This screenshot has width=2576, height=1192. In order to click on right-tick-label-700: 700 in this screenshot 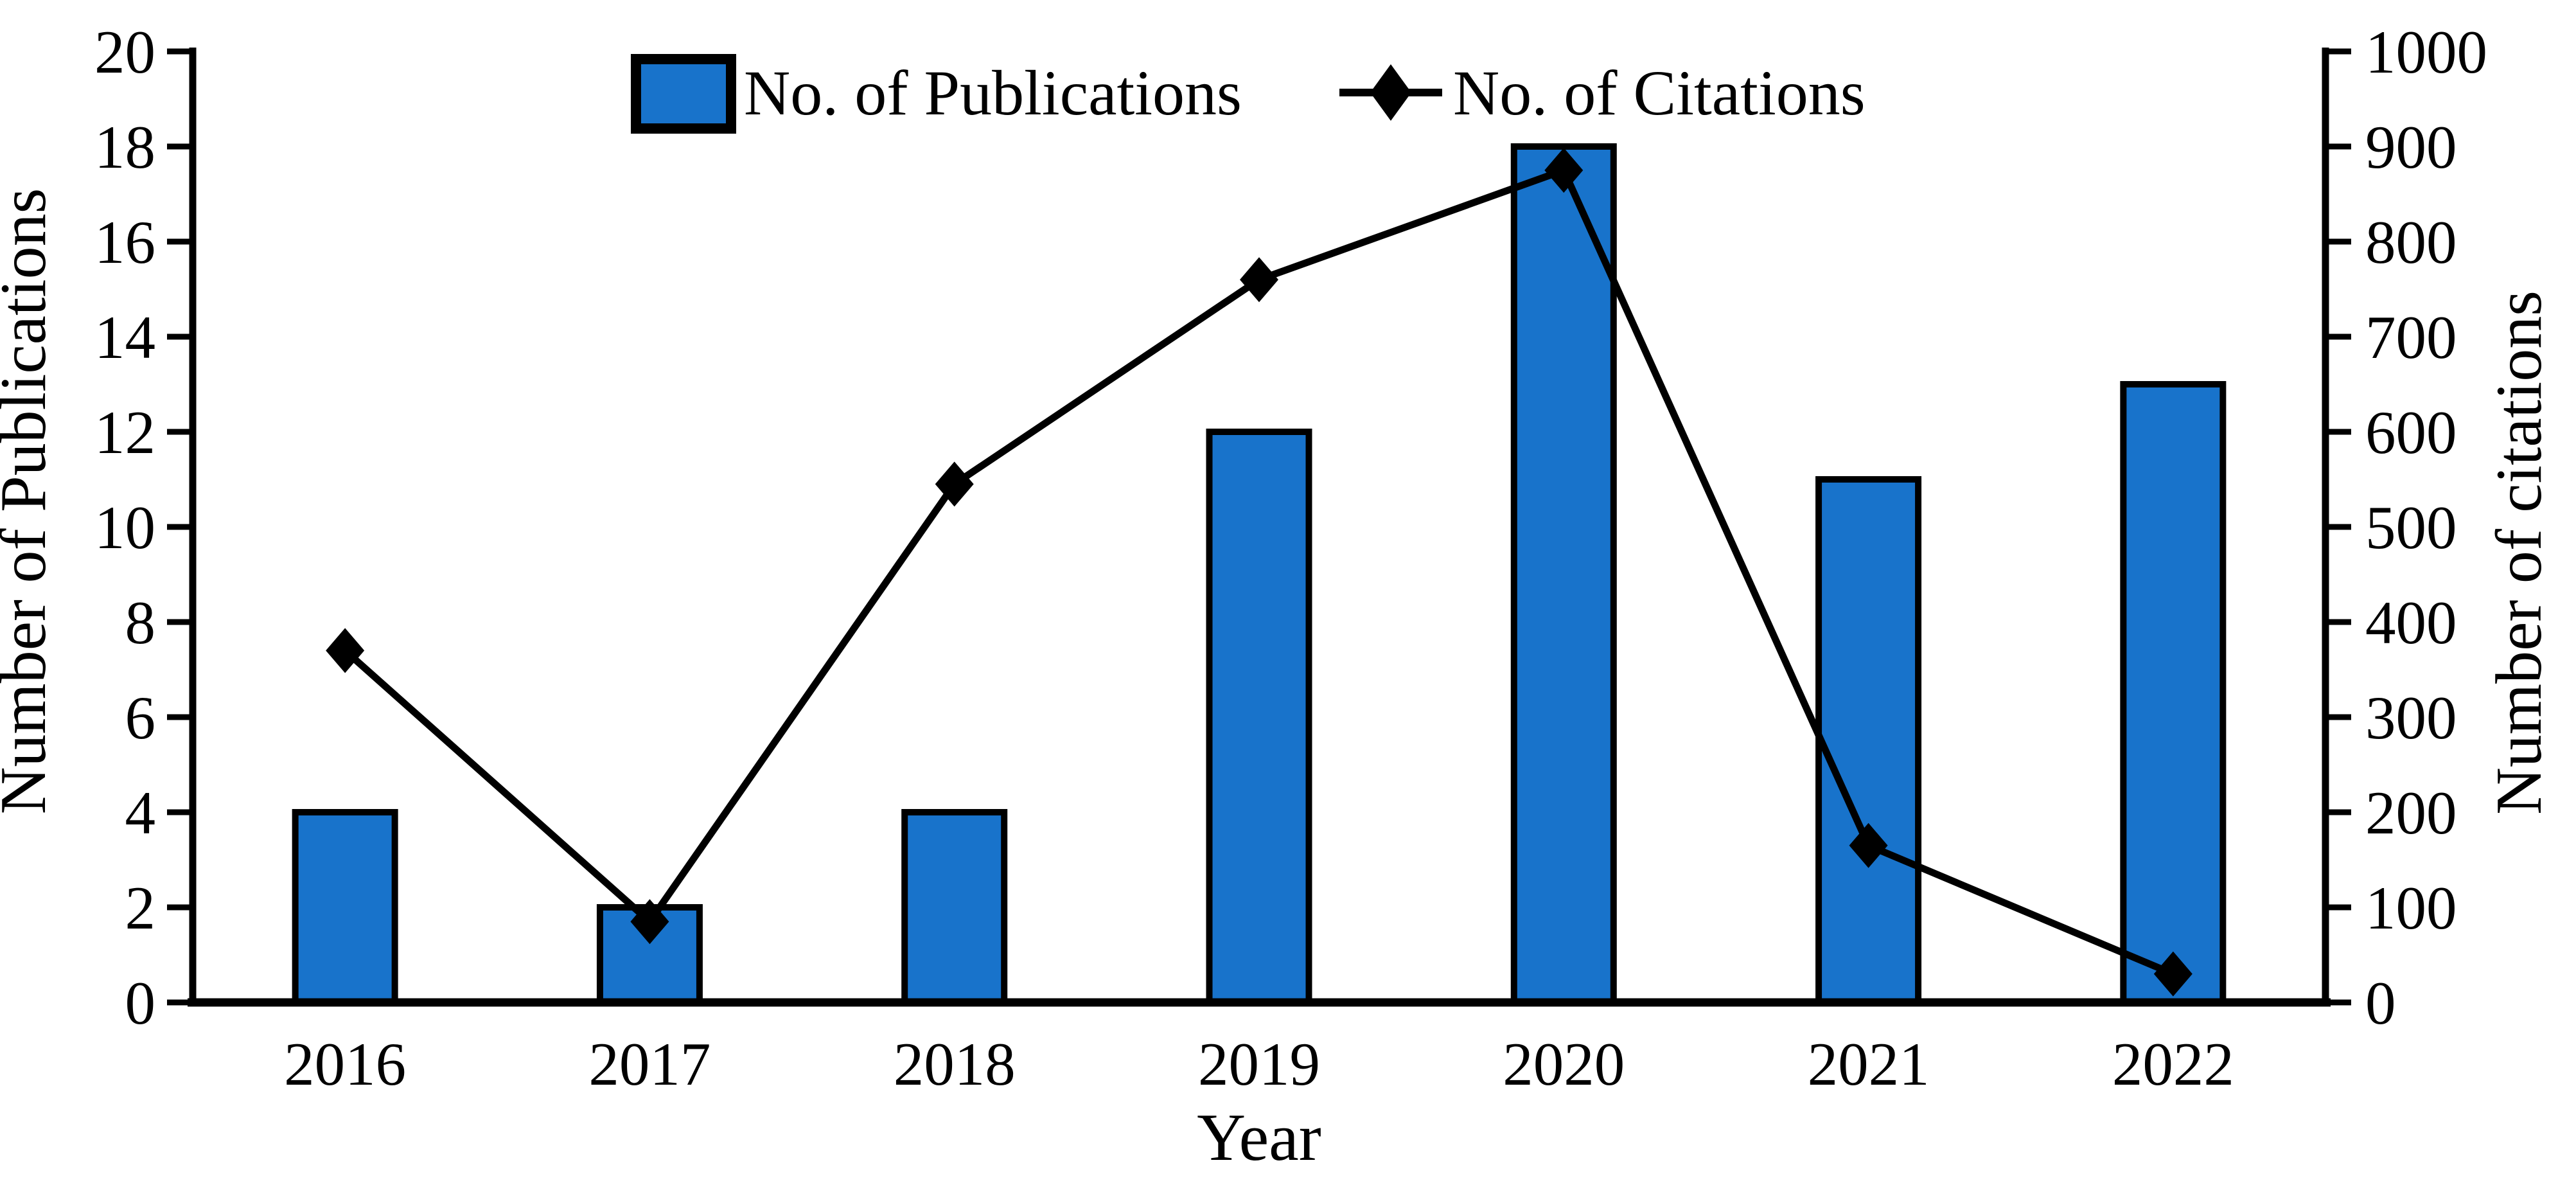, I will do `click(2411, 337)`.